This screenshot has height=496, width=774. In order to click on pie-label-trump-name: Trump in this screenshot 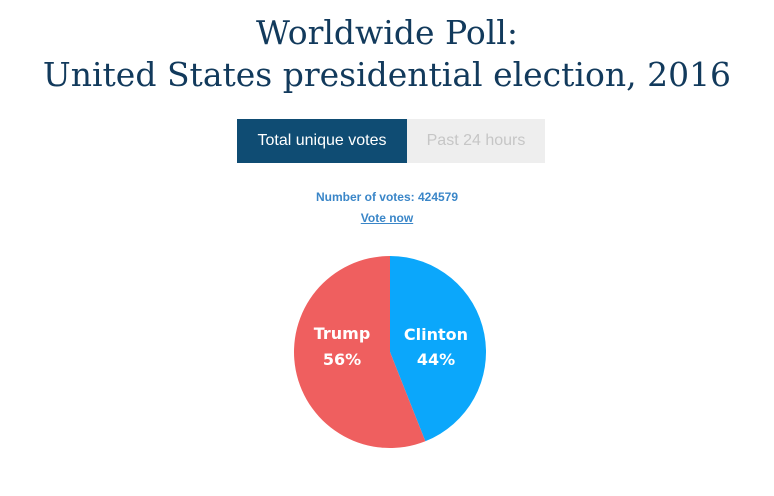, I will do `click(342, 333)`.